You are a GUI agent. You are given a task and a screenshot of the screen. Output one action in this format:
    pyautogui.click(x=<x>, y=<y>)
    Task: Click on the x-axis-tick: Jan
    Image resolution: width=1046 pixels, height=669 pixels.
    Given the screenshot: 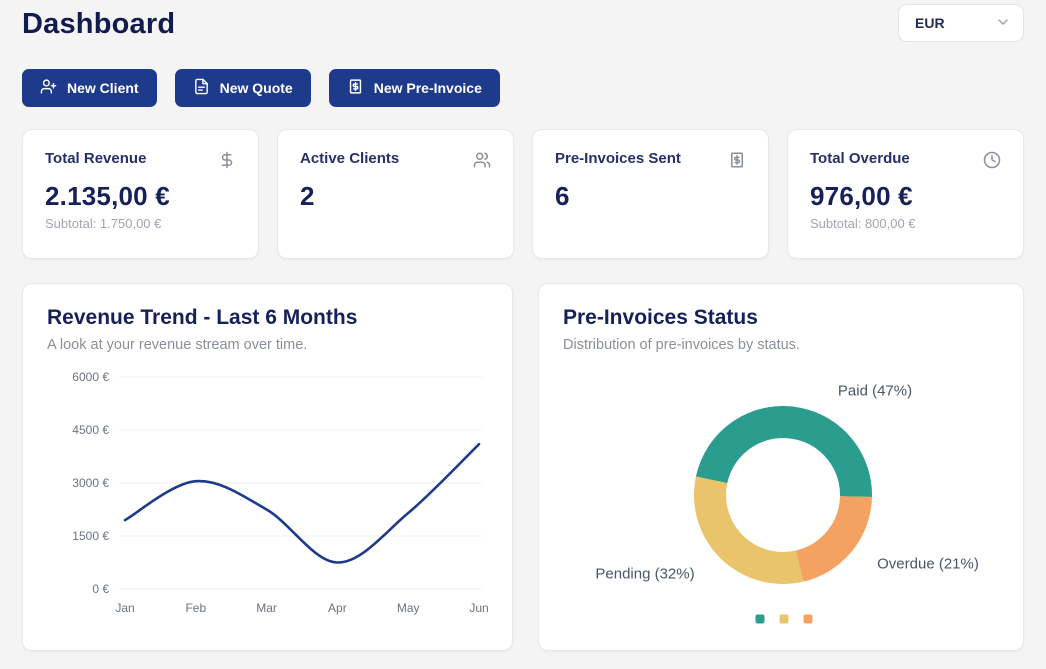 What is the action you would take?
    pyautogui.click(x=124, y=608)
    